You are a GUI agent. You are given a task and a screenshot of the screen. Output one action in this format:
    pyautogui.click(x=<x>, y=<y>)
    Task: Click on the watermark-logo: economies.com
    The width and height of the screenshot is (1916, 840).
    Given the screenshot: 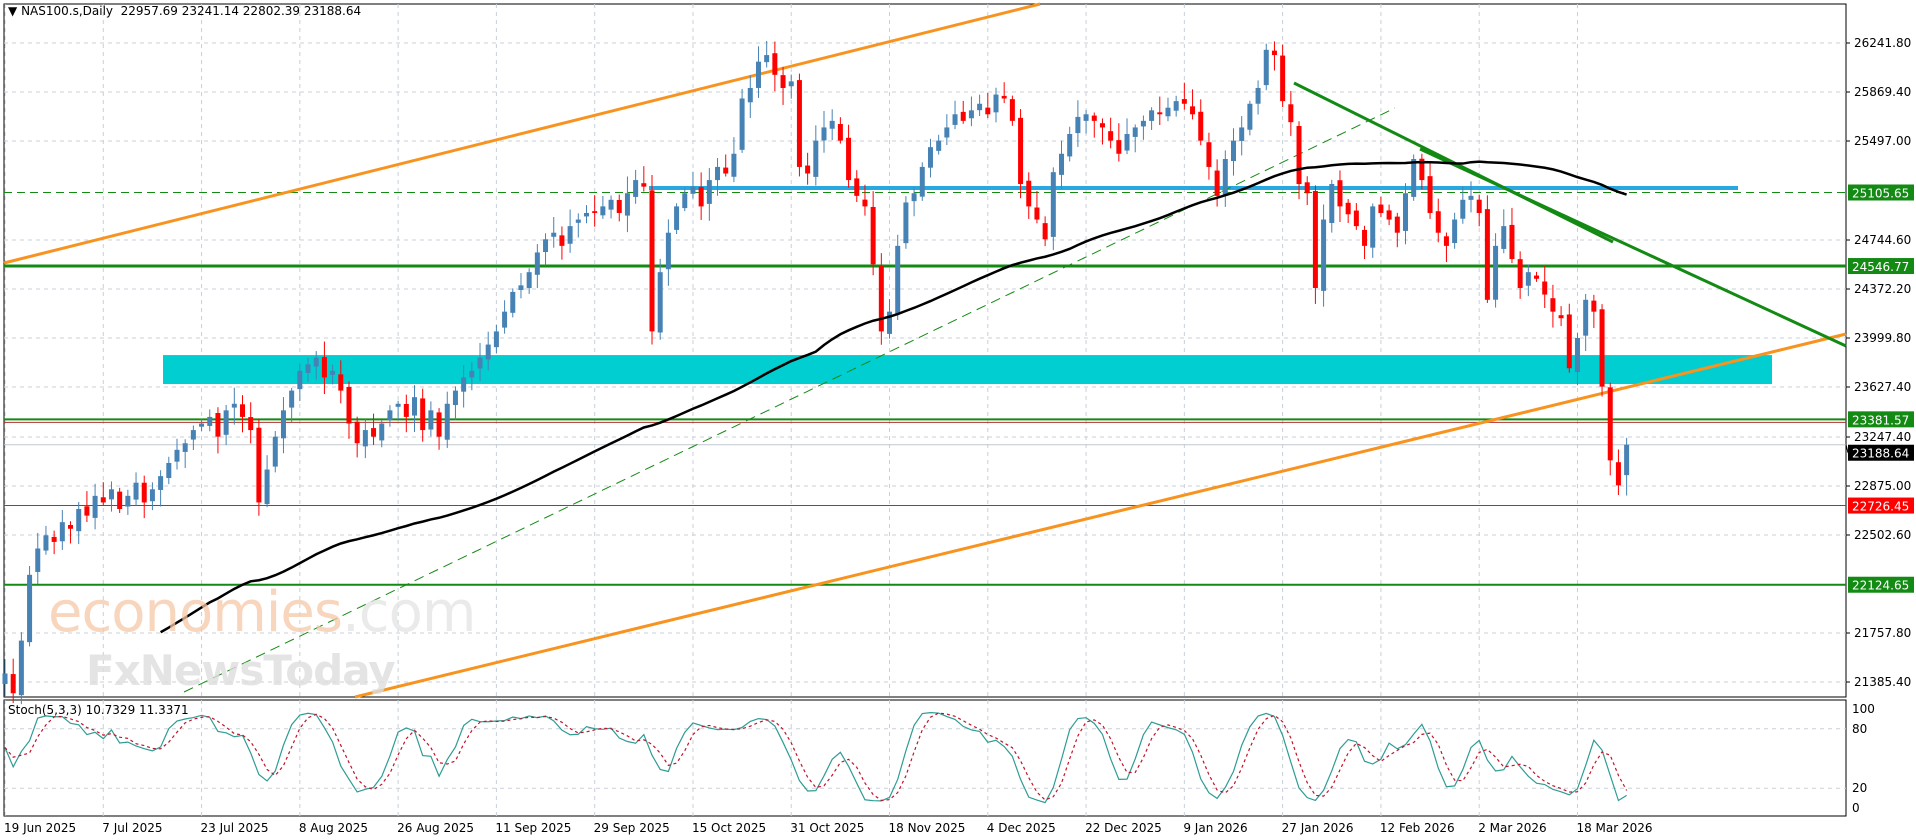 What is the action you would take?
    pyautogui.click(x=262, y=613)
    